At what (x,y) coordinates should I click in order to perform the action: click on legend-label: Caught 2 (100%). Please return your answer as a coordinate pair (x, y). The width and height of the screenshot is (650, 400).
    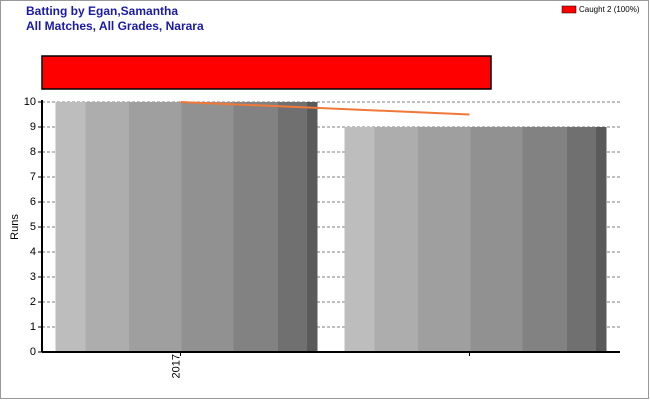
    Looking at the image, I should click on (609, 9).